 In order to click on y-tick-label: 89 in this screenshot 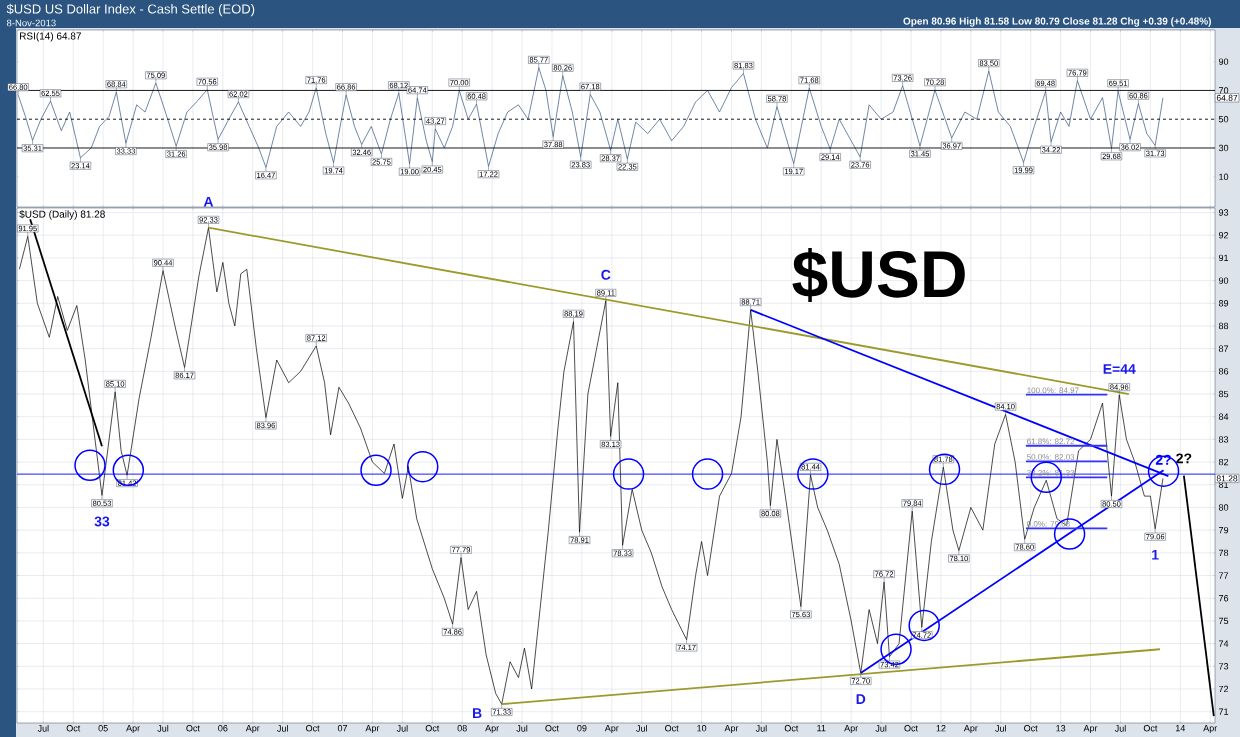, I will do `click(1223, 303)`.